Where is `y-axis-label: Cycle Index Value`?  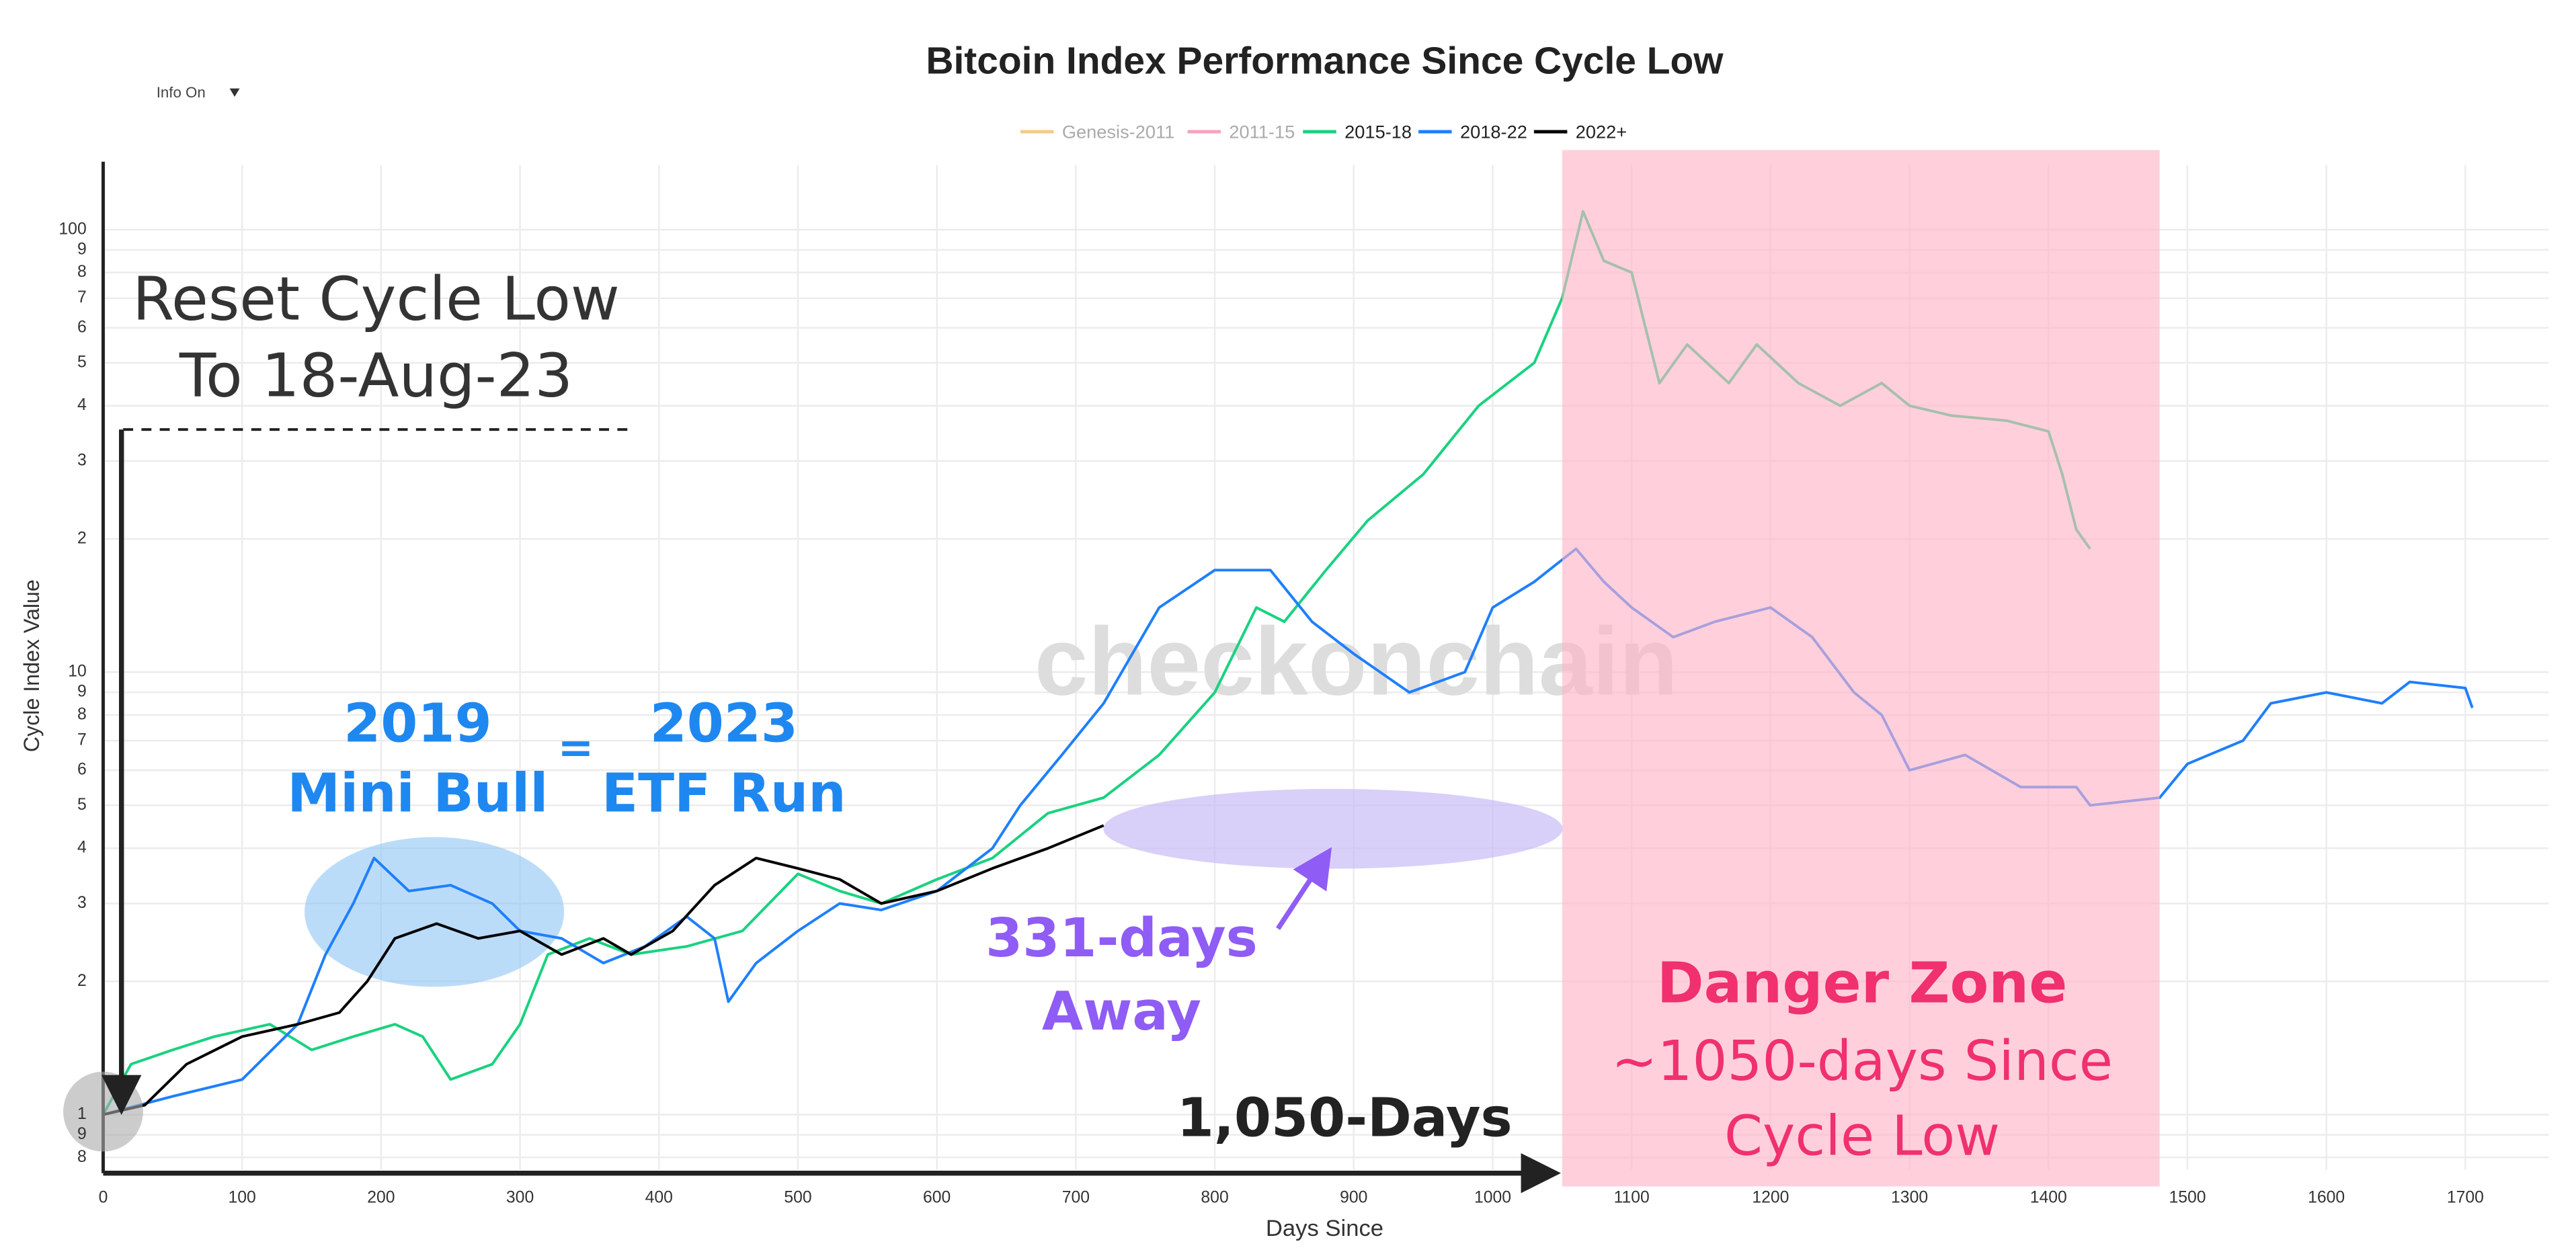
y-axis-label: Cycle Index Value is located at coordinates (31, 665).